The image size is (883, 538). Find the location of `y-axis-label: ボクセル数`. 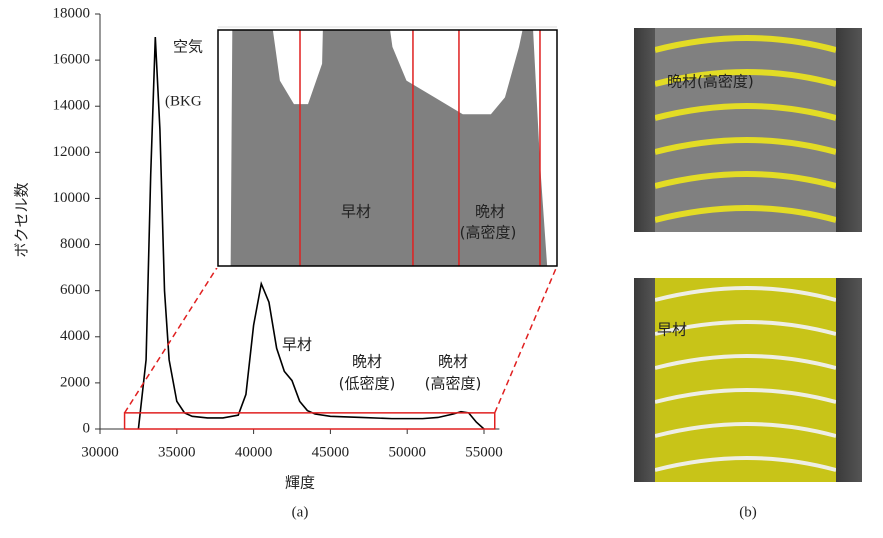

y-axis-label: ボクセル数 is located at coordinates (22, 219).